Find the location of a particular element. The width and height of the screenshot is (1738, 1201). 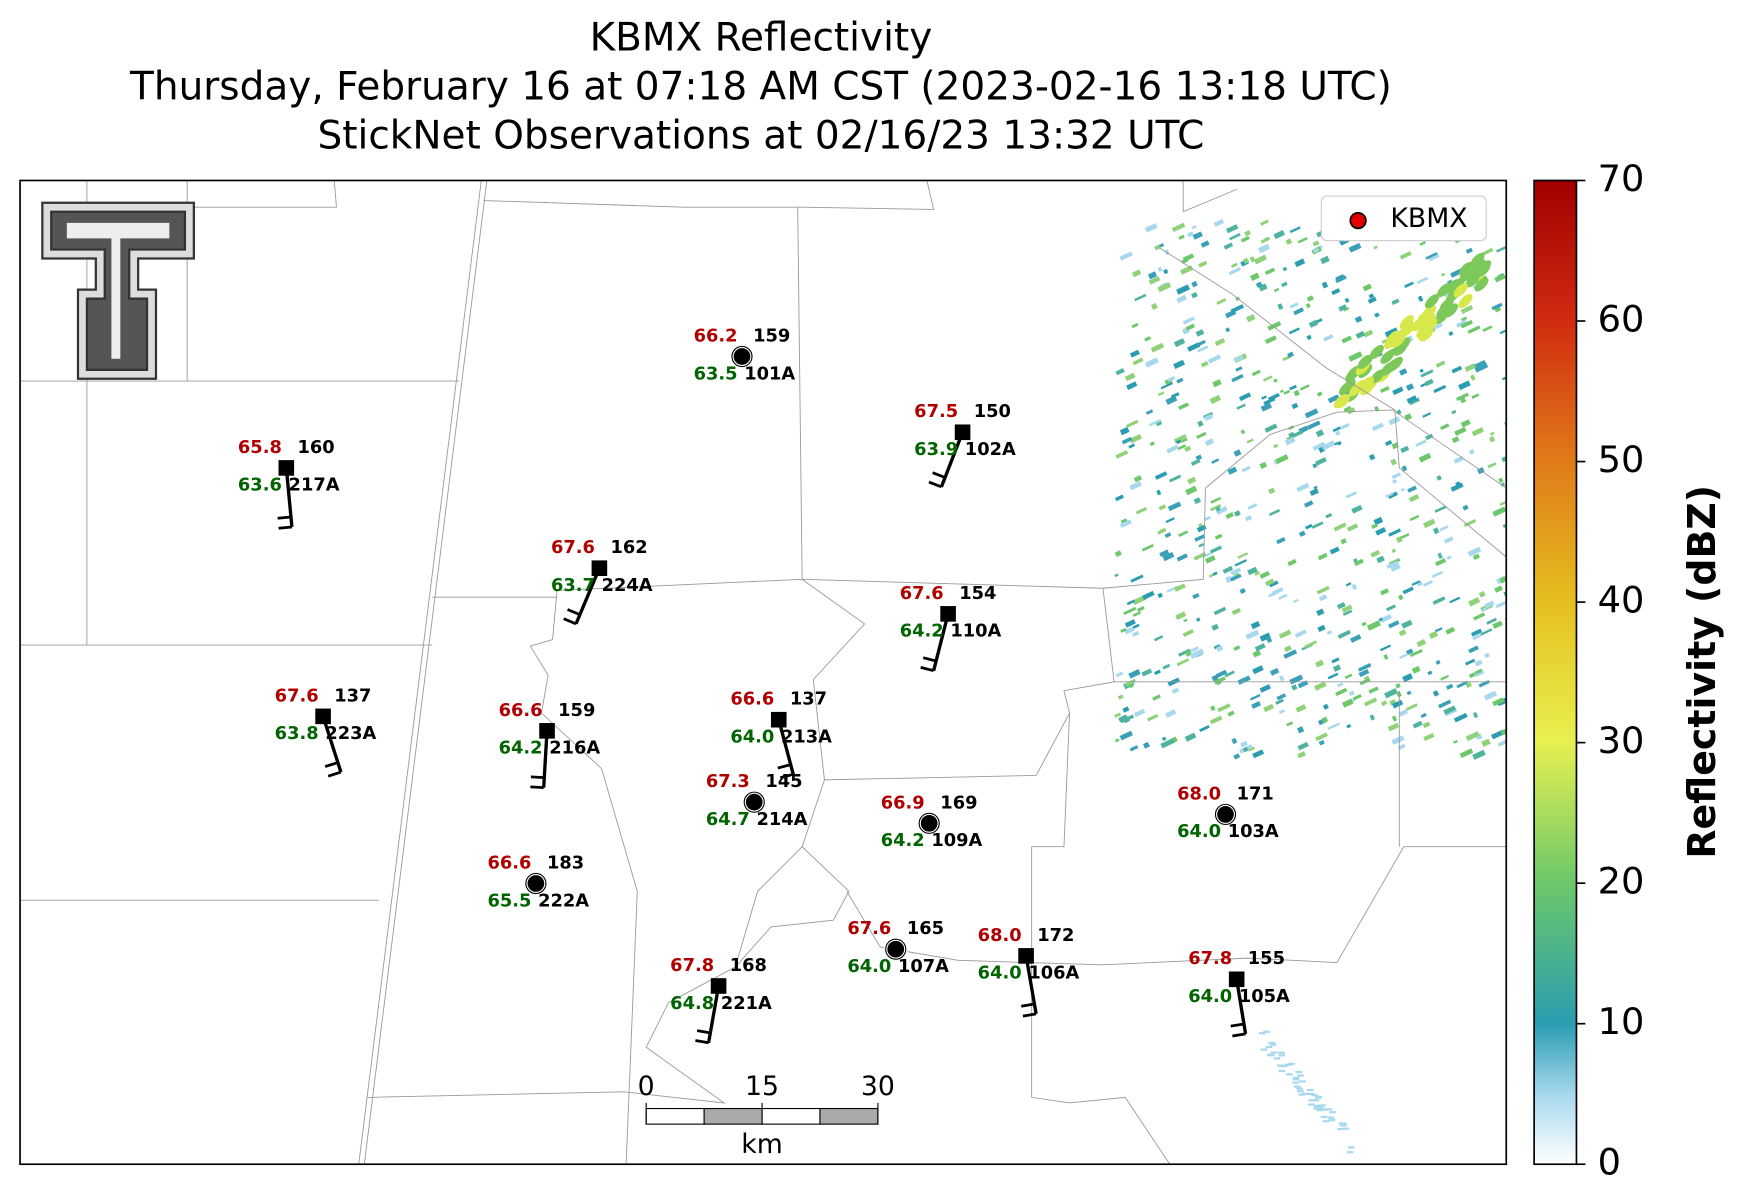

station-marker-ring is located at coordinates (536, 883).